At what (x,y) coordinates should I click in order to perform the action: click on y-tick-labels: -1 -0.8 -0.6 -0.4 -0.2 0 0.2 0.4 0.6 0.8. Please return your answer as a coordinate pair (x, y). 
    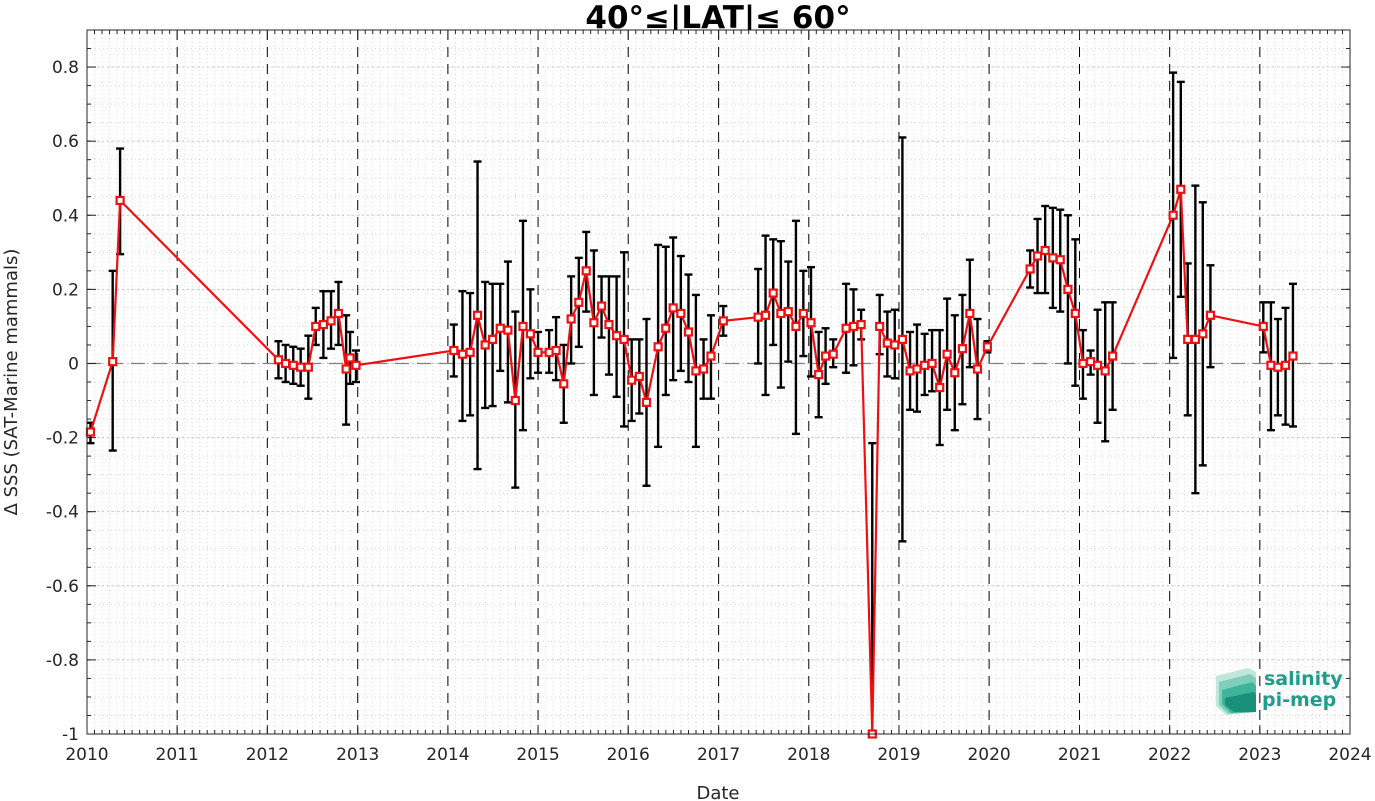
    Looking at the image, I should click on (62, 401).